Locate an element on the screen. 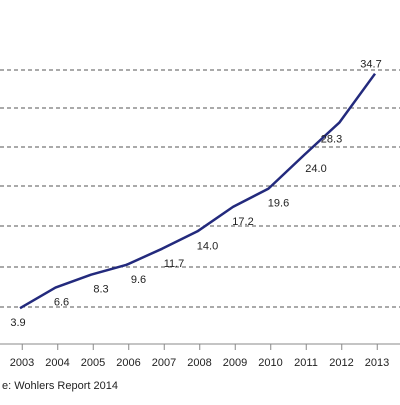 The image size is (400, 405). x-tick-label: 2008 is located at coordinates (199, 363).